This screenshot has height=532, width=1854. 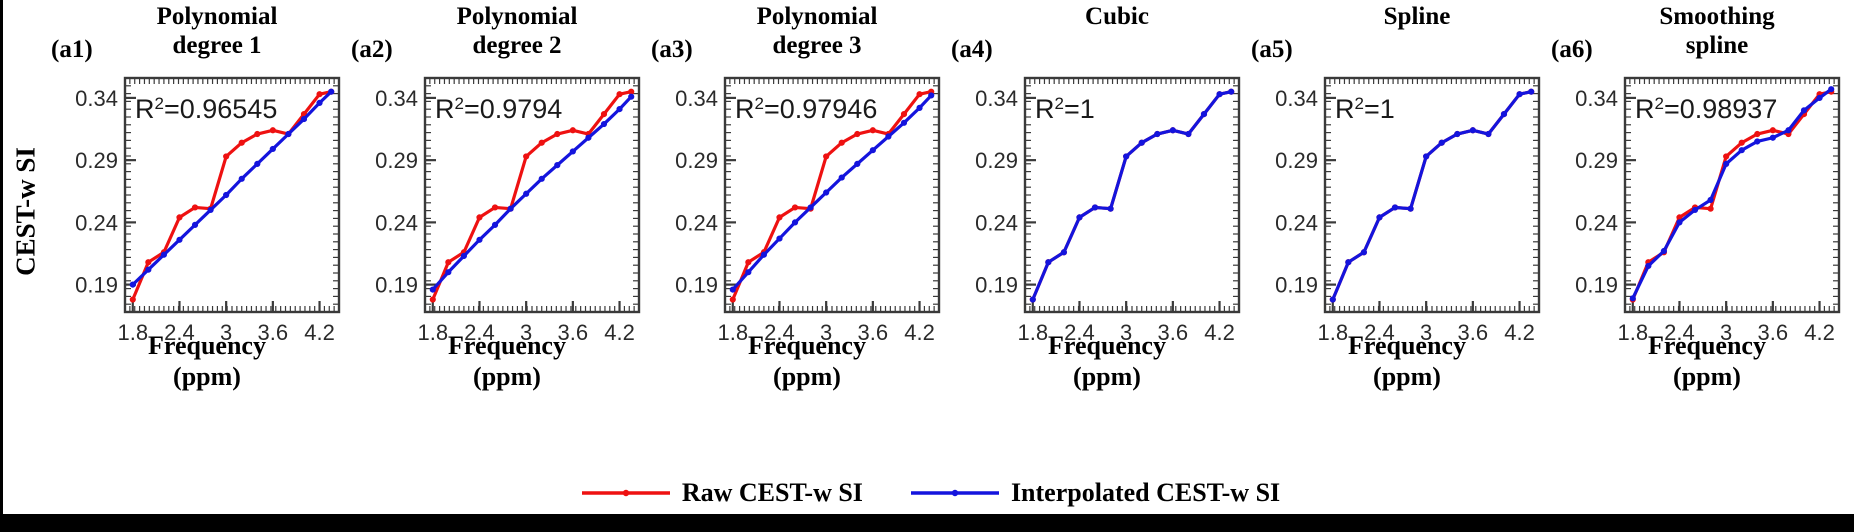 I want to click on x-tick-label: 4.2, so click(x=1819, y=332).